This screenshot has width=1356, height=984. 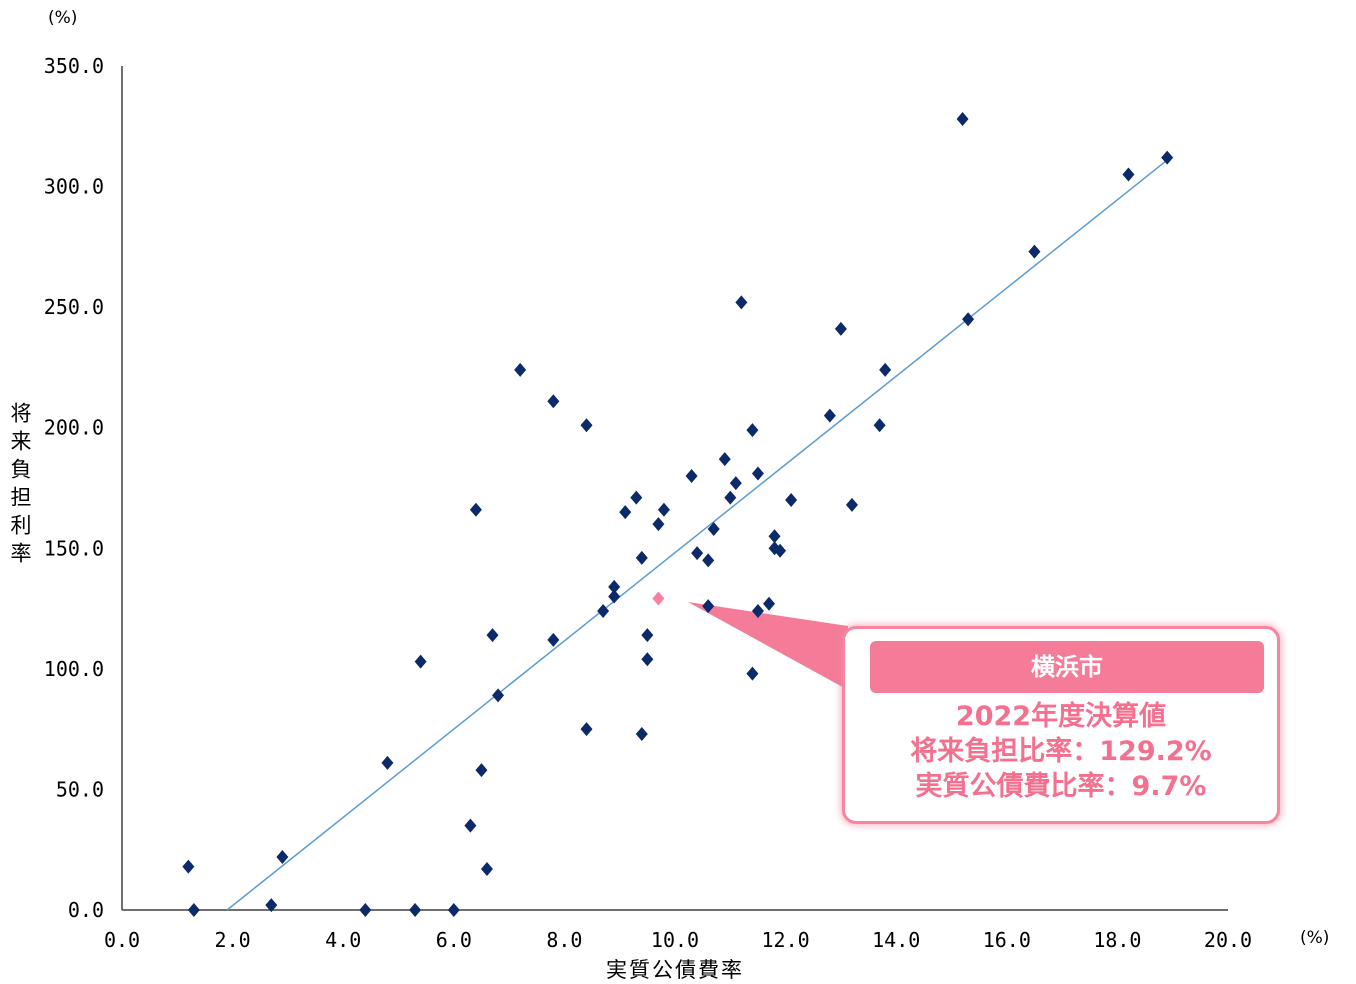 What do you see at coordinates (786, 940) in the screenshot?
I see `x-tick-label: 12.0` at bounding box center [786, 940].